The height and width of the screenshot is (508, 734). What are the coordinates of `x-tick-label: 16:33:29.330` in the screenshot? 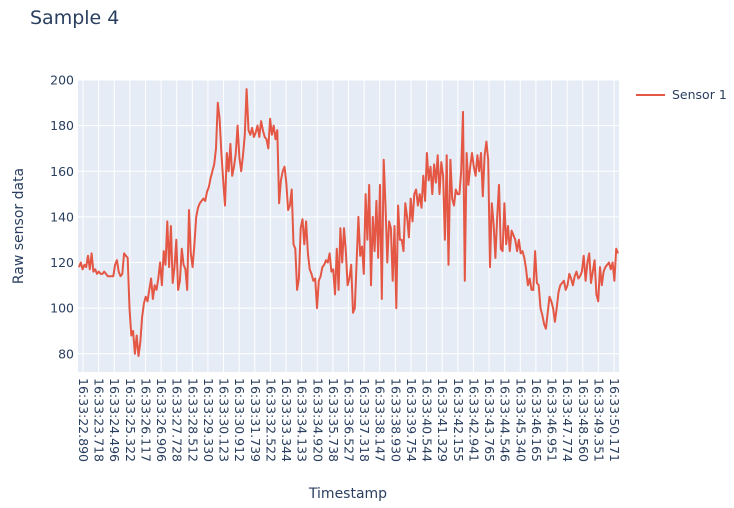 It's located at (208, 420).